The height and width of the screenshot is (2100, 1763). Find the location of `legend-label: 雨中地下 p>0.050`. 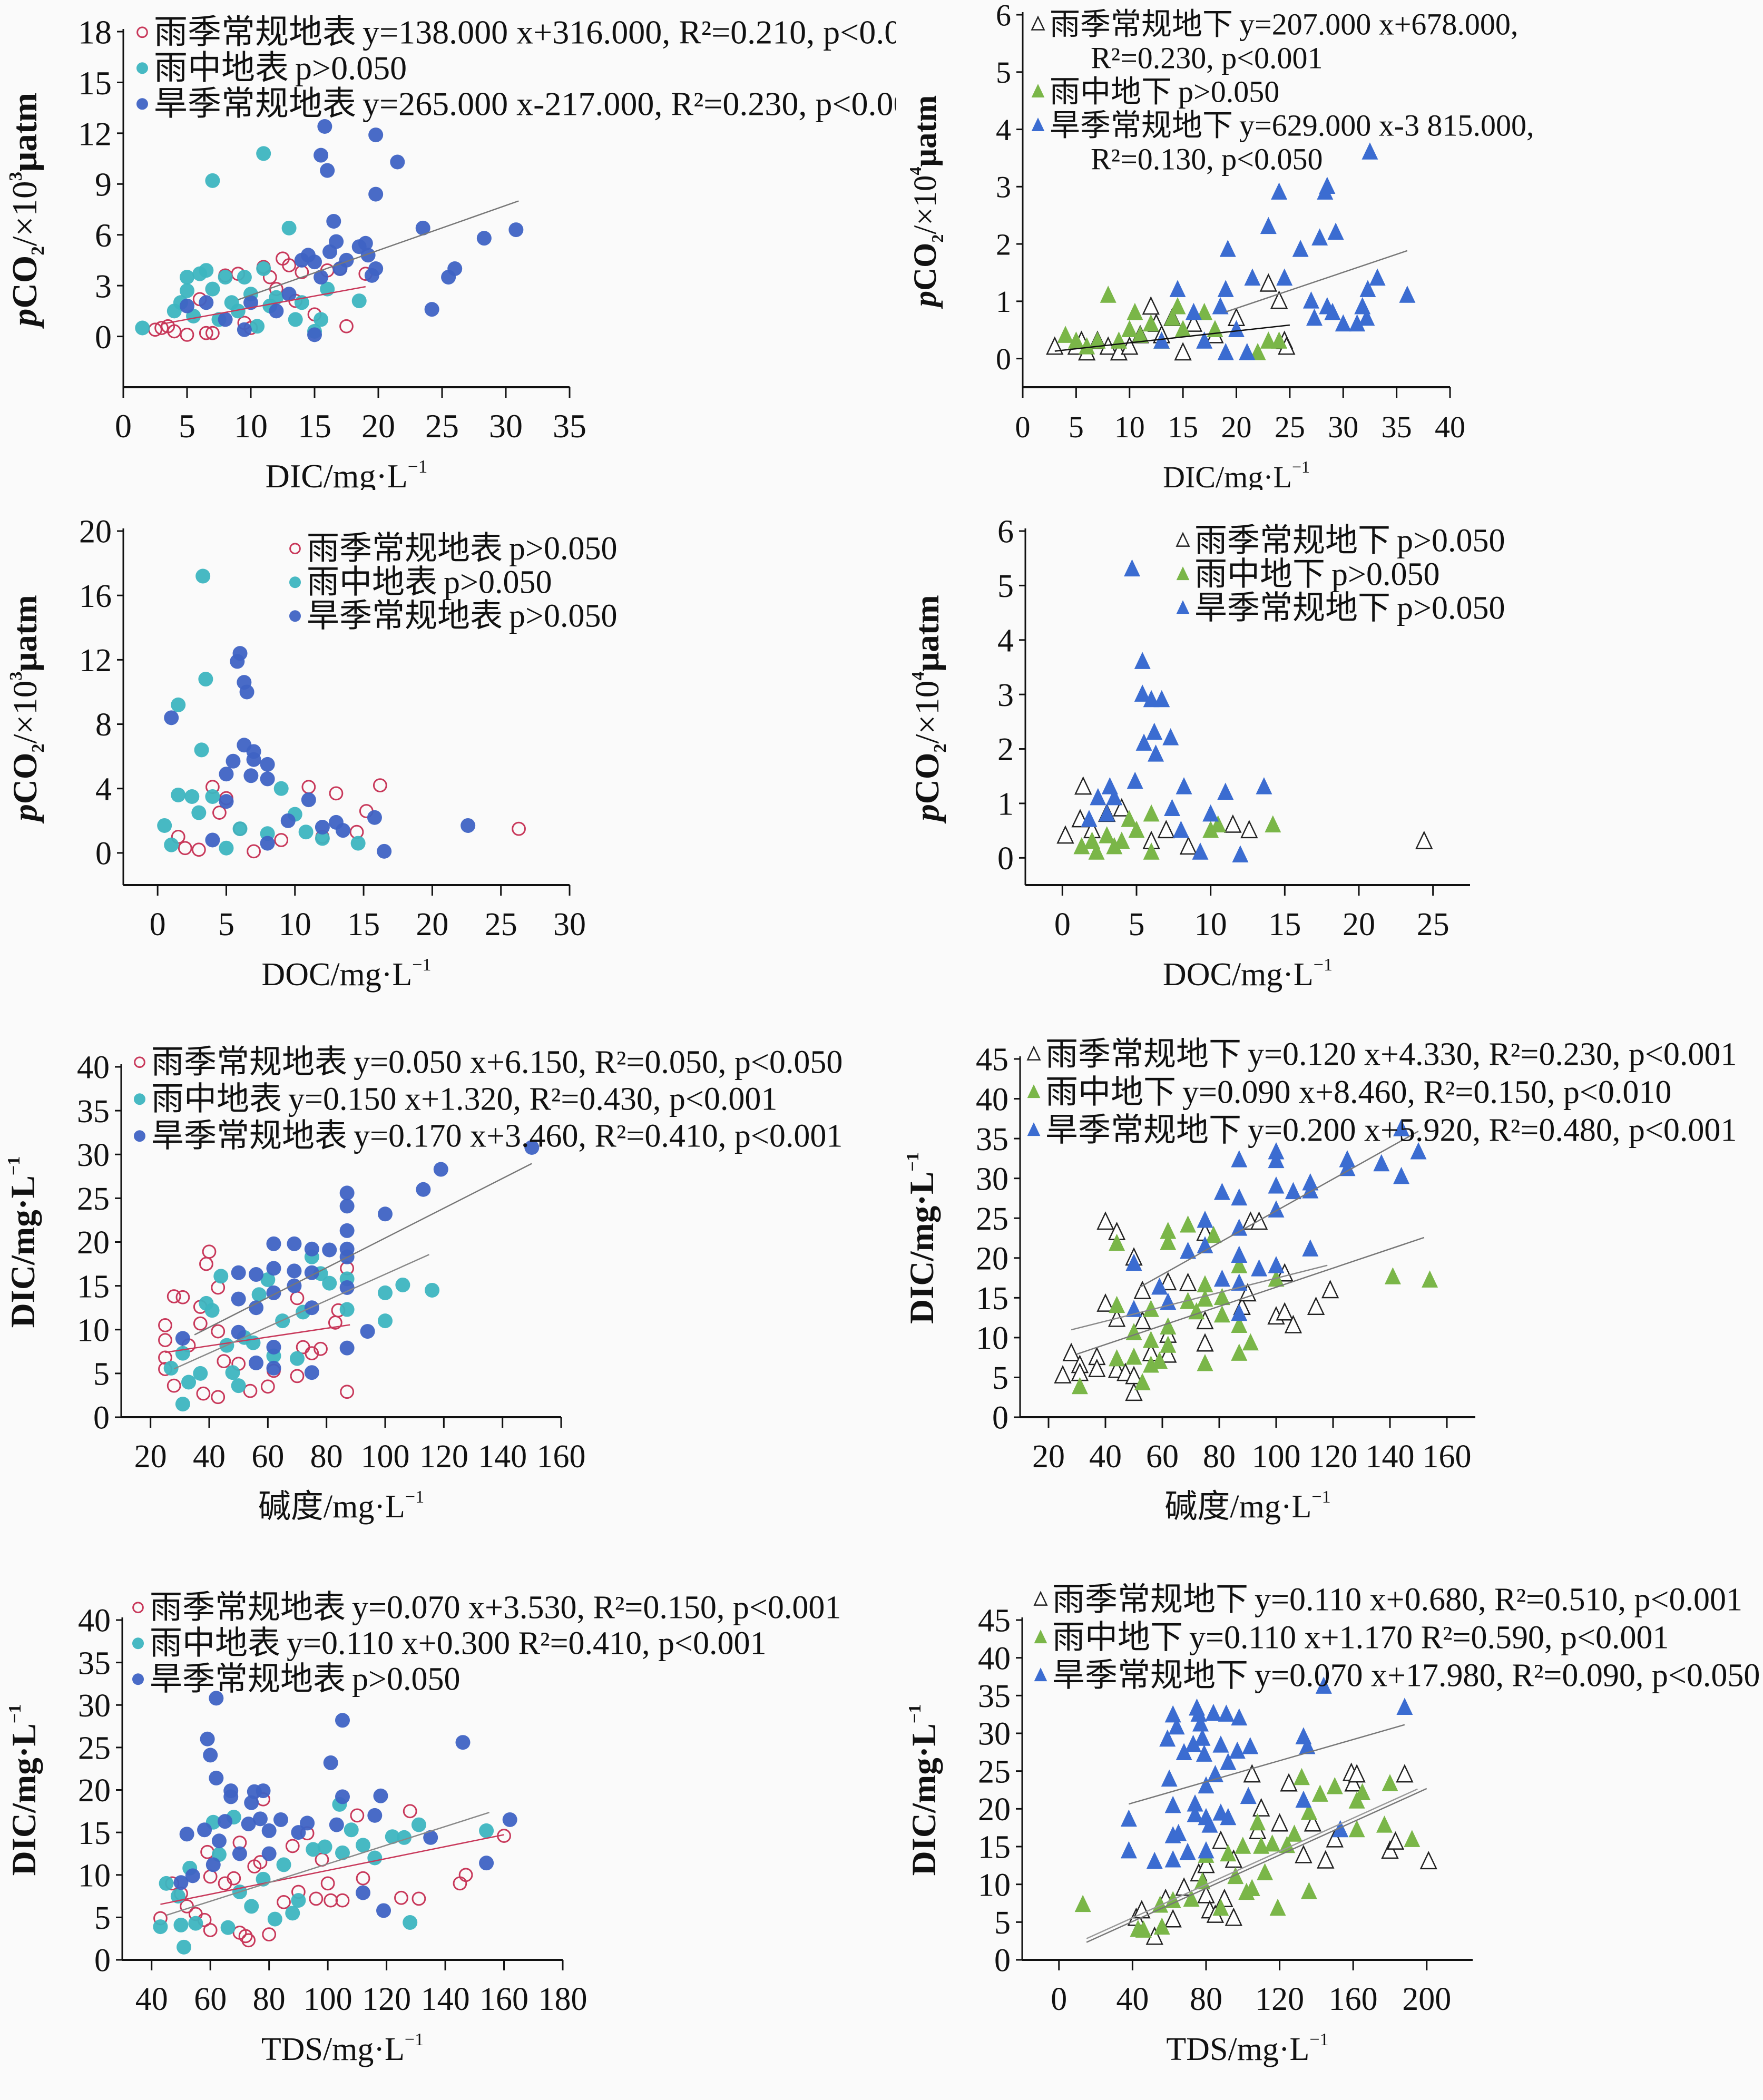

legend-label: 雨中地下 p>0.050 is located at coordinates (1316, 575).